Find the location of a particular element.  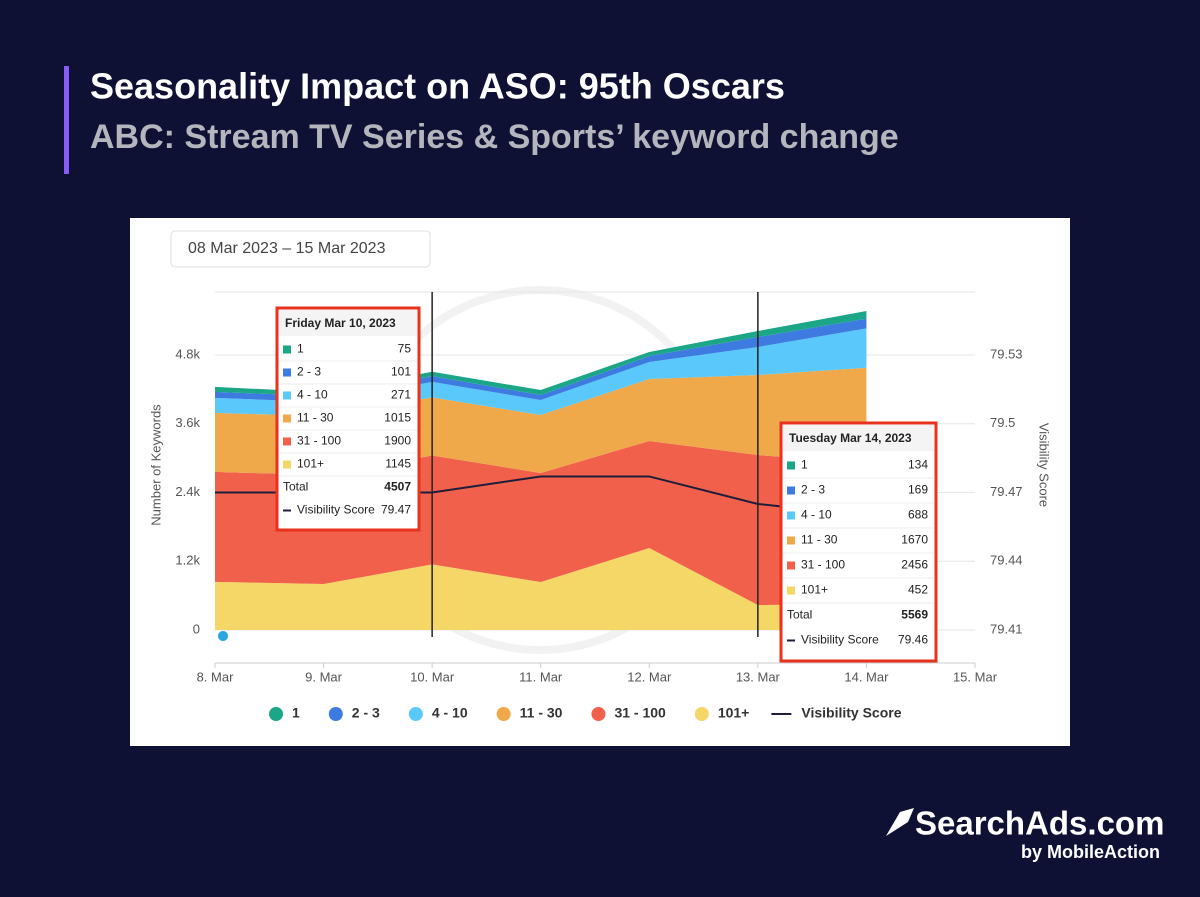

legend-label: 11 - 30 is located at coordinates (541, 713).